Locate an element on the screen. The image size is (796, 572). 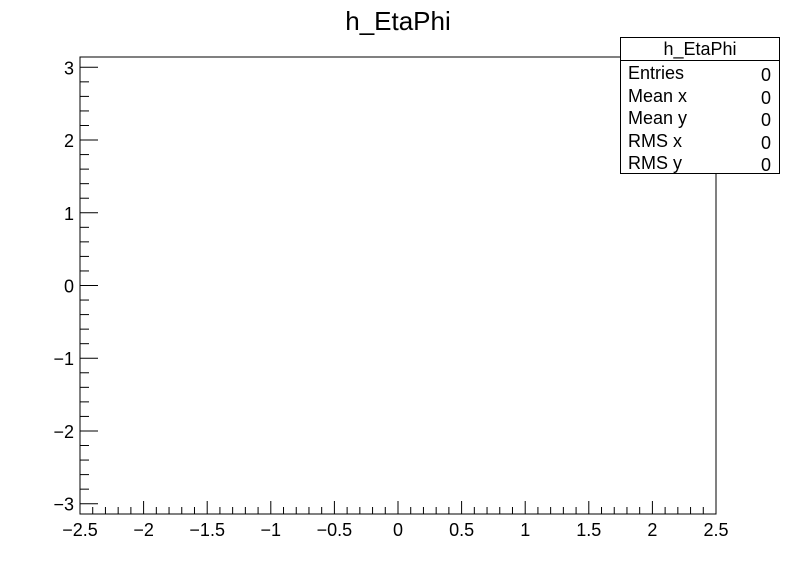
x-tick-label: 1 is located at coordinates (525, 530).